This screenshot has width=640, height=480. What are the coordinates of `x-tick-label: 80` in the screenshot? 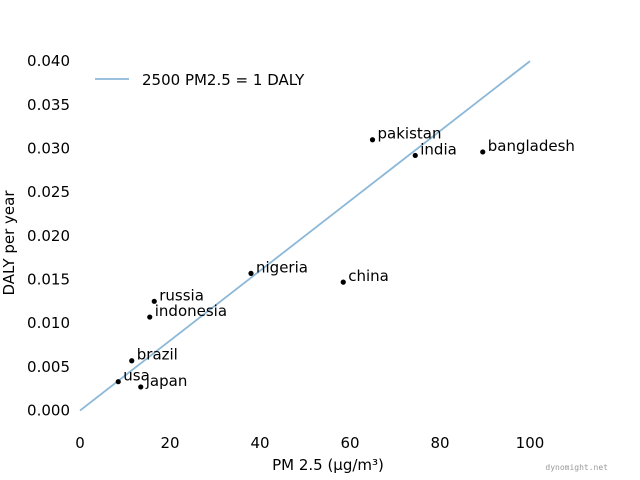 It's located at (439, 443).